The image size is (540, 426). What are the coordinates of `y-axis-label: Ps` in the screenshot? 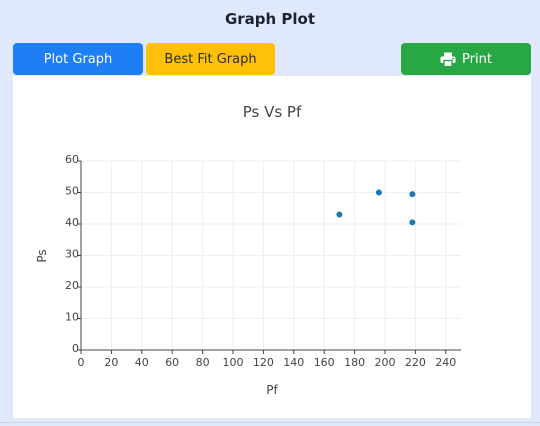 It's located at (42, 255).